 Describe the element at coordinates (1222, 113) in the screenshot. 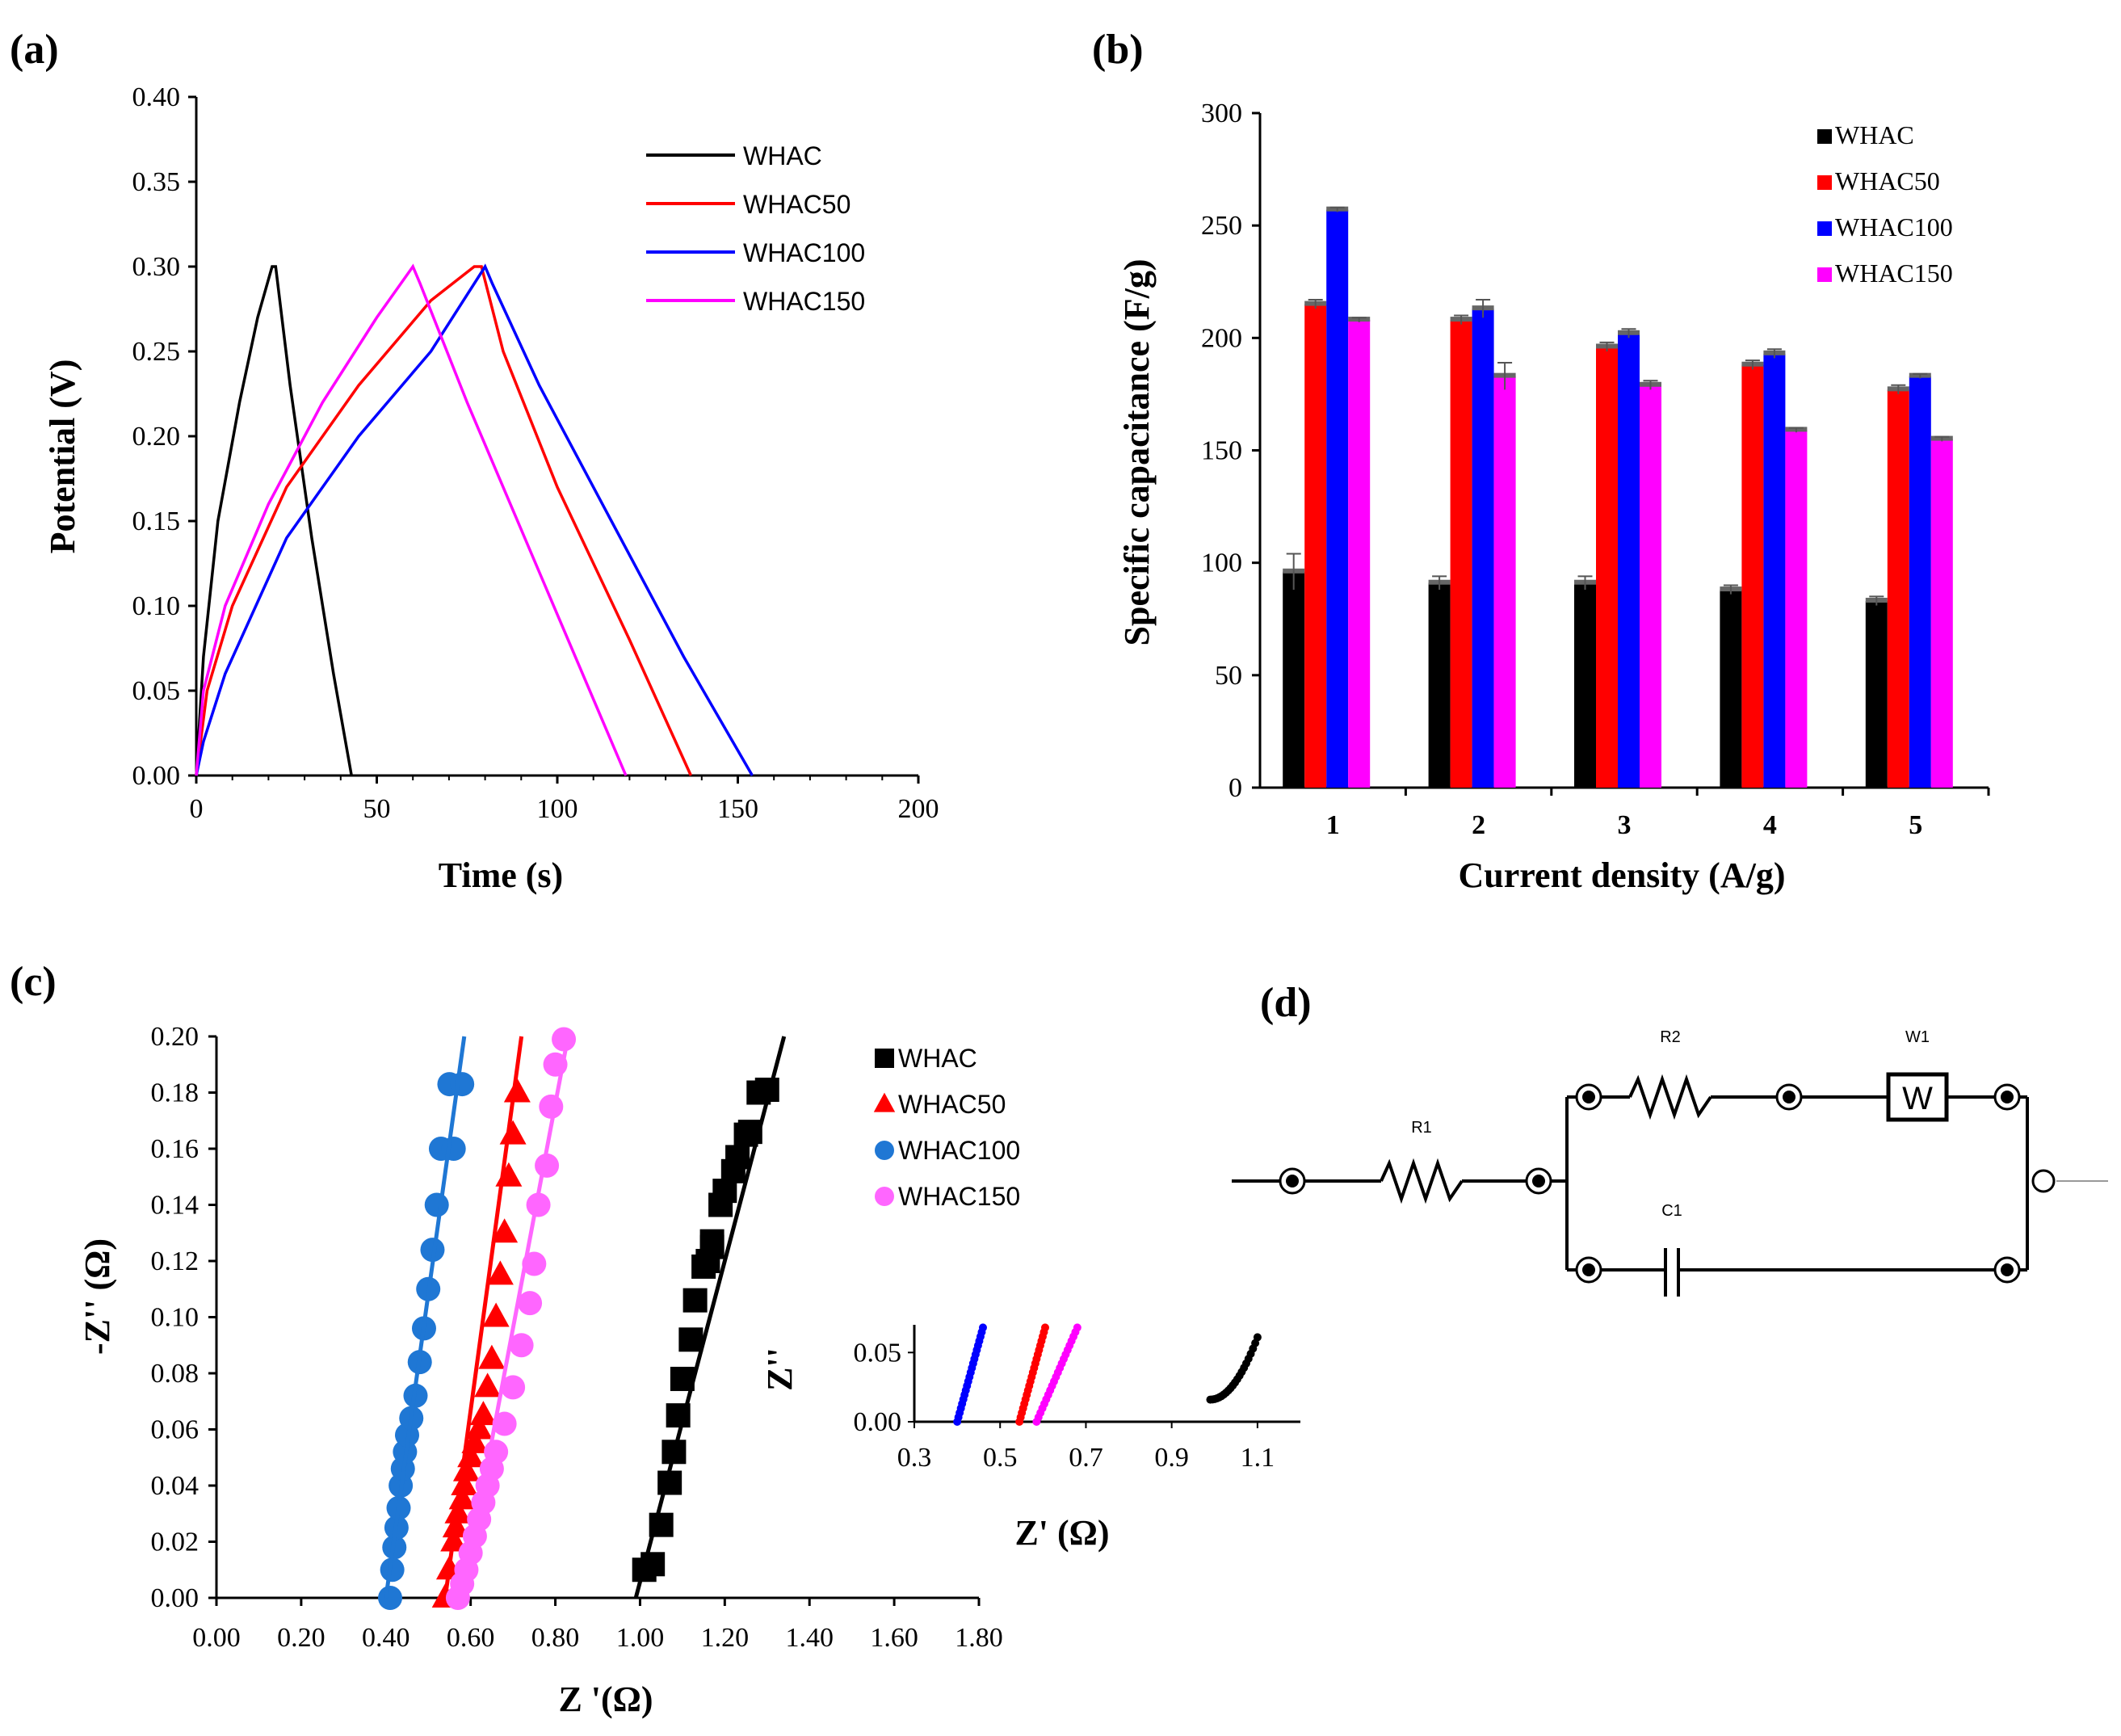

I see `b-ytick-label: 300` at that location.